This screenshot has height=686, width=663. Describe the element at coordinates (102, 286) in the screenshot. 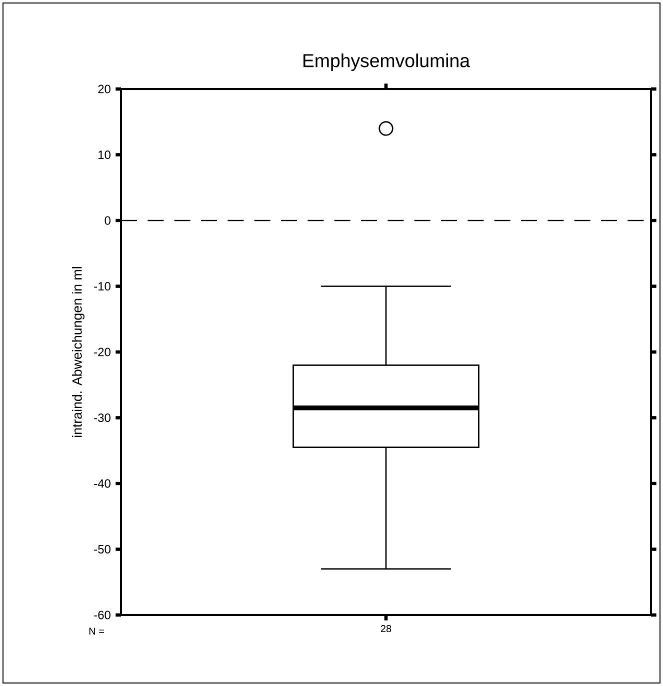

I see `y-tick-label: -10` at that location.